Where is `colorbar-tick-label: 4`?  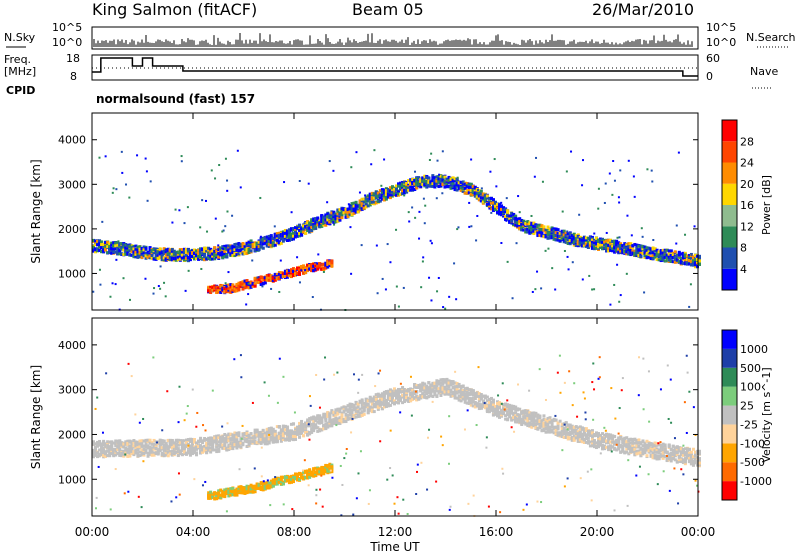 colorbar-tick-label: 4 is located at coordinates (743, 269).